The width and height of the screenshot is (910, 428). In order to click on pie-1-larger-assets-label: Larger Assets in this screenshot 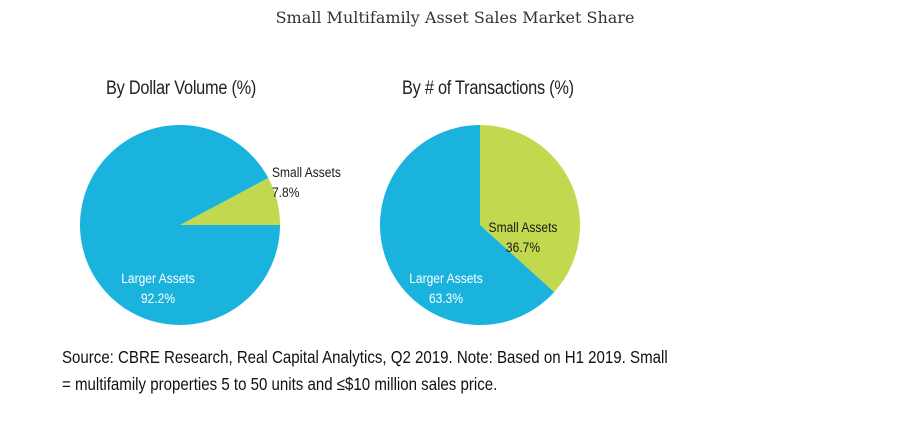, I will do `click(158, 278)`.